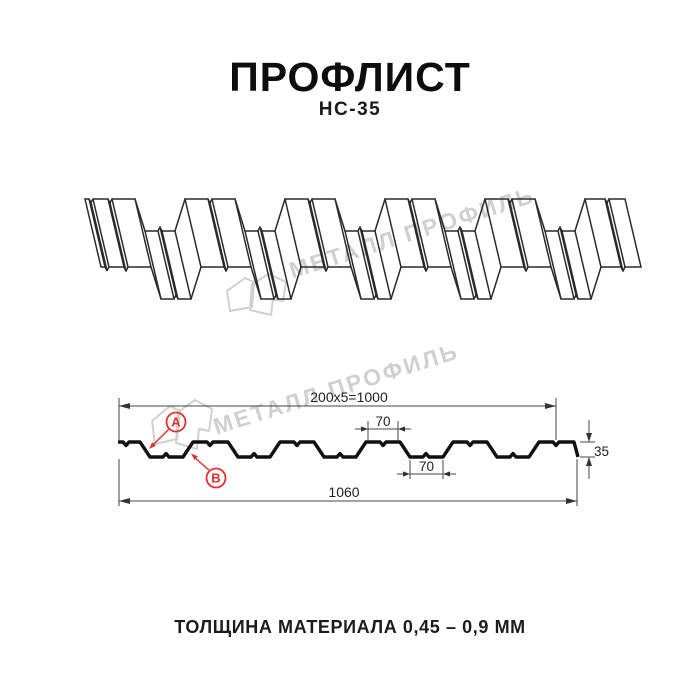 Image resolution: width=700 pixels, height=700 pixels. I want to click on callout-a-letter: A, so click(176, 422).